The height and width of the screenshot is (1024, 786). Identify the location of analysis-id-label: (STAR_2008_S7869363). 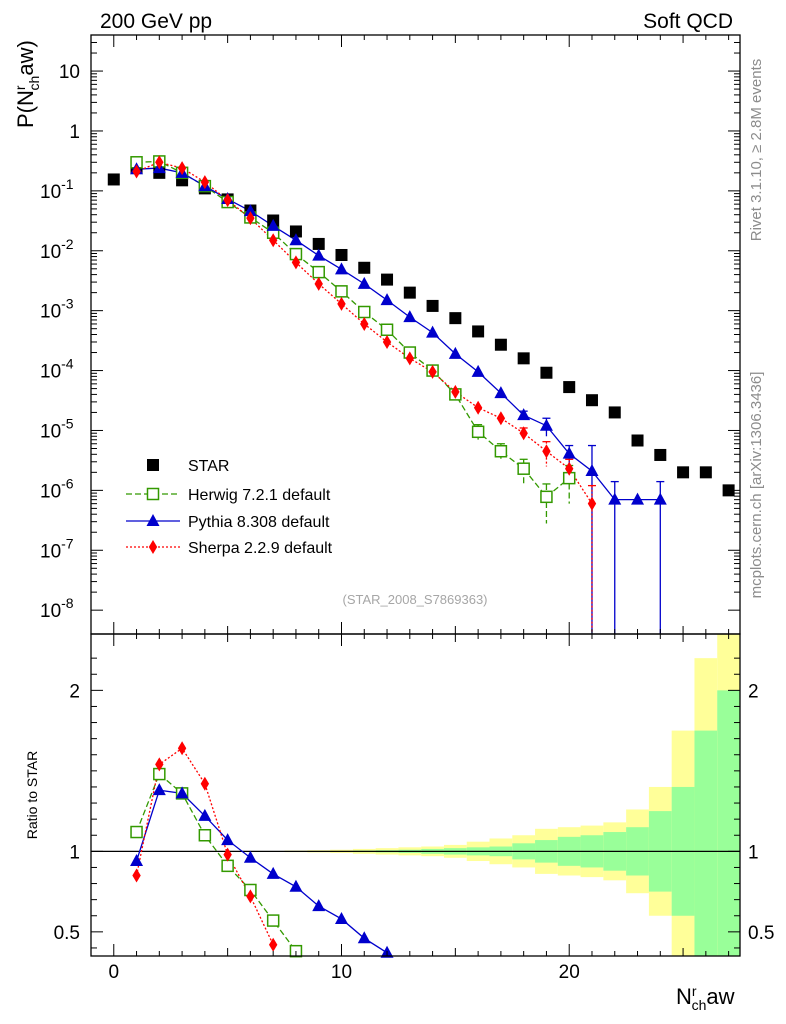
(414, 599).